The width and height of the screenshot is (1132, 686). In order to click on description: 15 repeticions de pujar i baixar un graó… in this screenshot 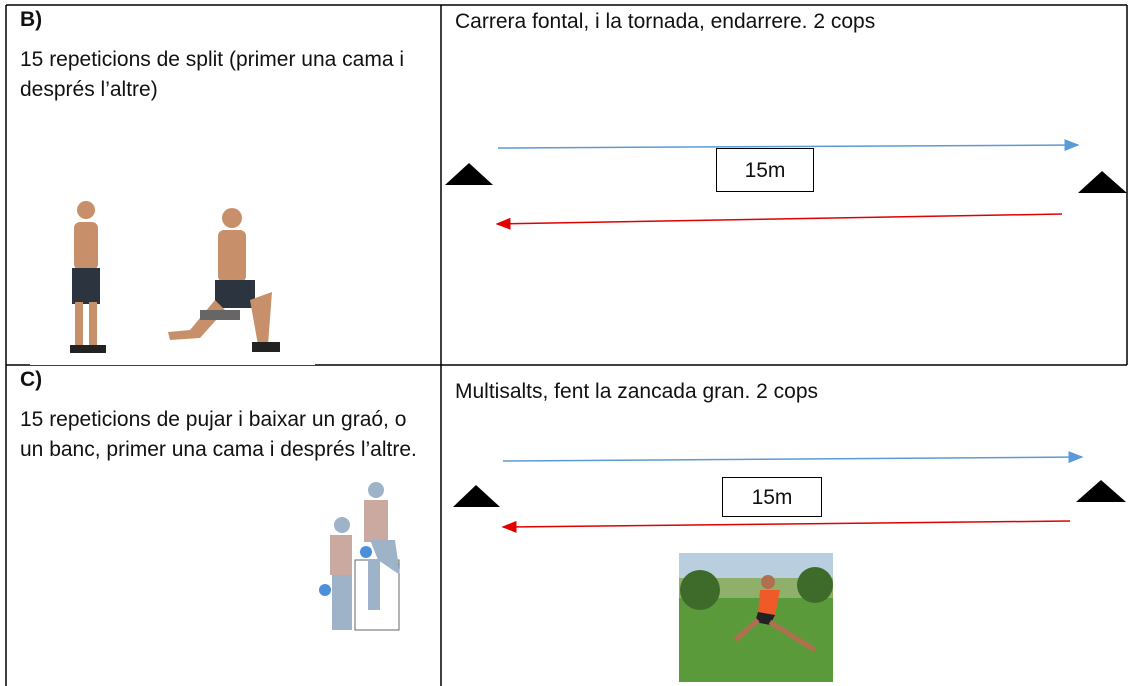, I will do `click(218, 434)`.